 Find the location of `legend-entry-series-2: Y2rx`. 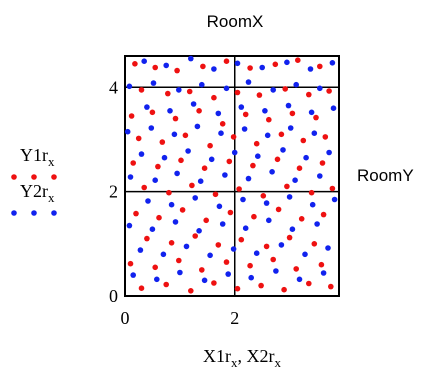

legend-entry-series-2: Y2rx is located at coordinates (34, 198).